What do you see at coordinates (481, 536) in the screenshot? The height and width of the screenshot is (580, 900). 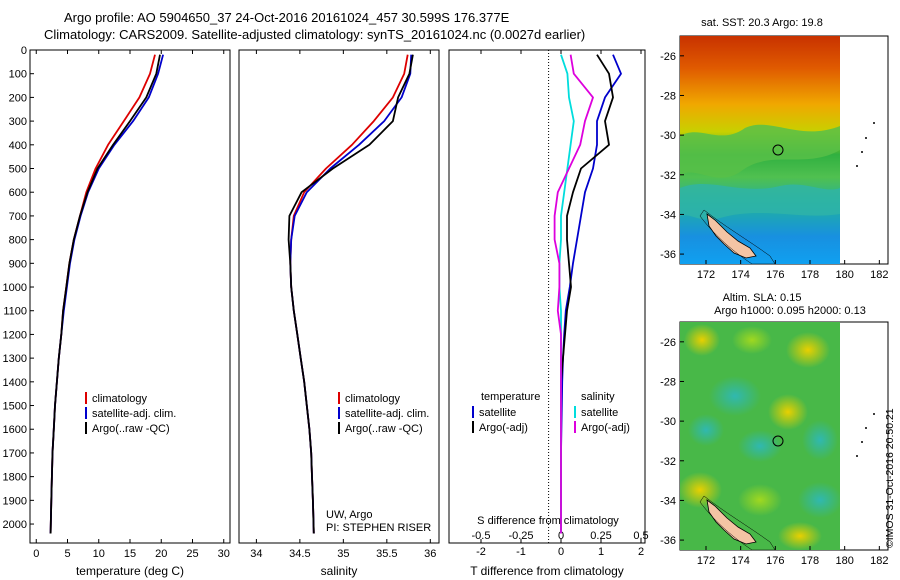 I see `s-tick-label: -0.5` at bounding box center [481, 536].